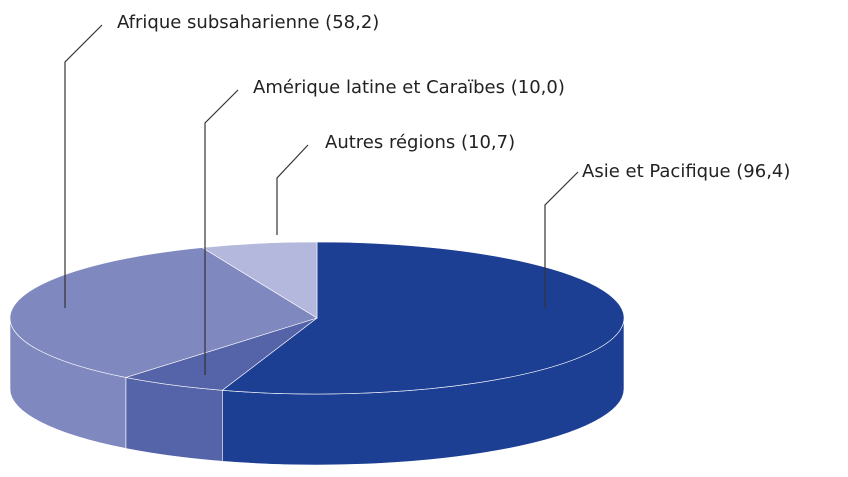  What do you see at coordinates (248, 22) in the screenshot?
I see `slice-label: Afrique subsaharienne (58,2)` at bounding box center [248, 22].